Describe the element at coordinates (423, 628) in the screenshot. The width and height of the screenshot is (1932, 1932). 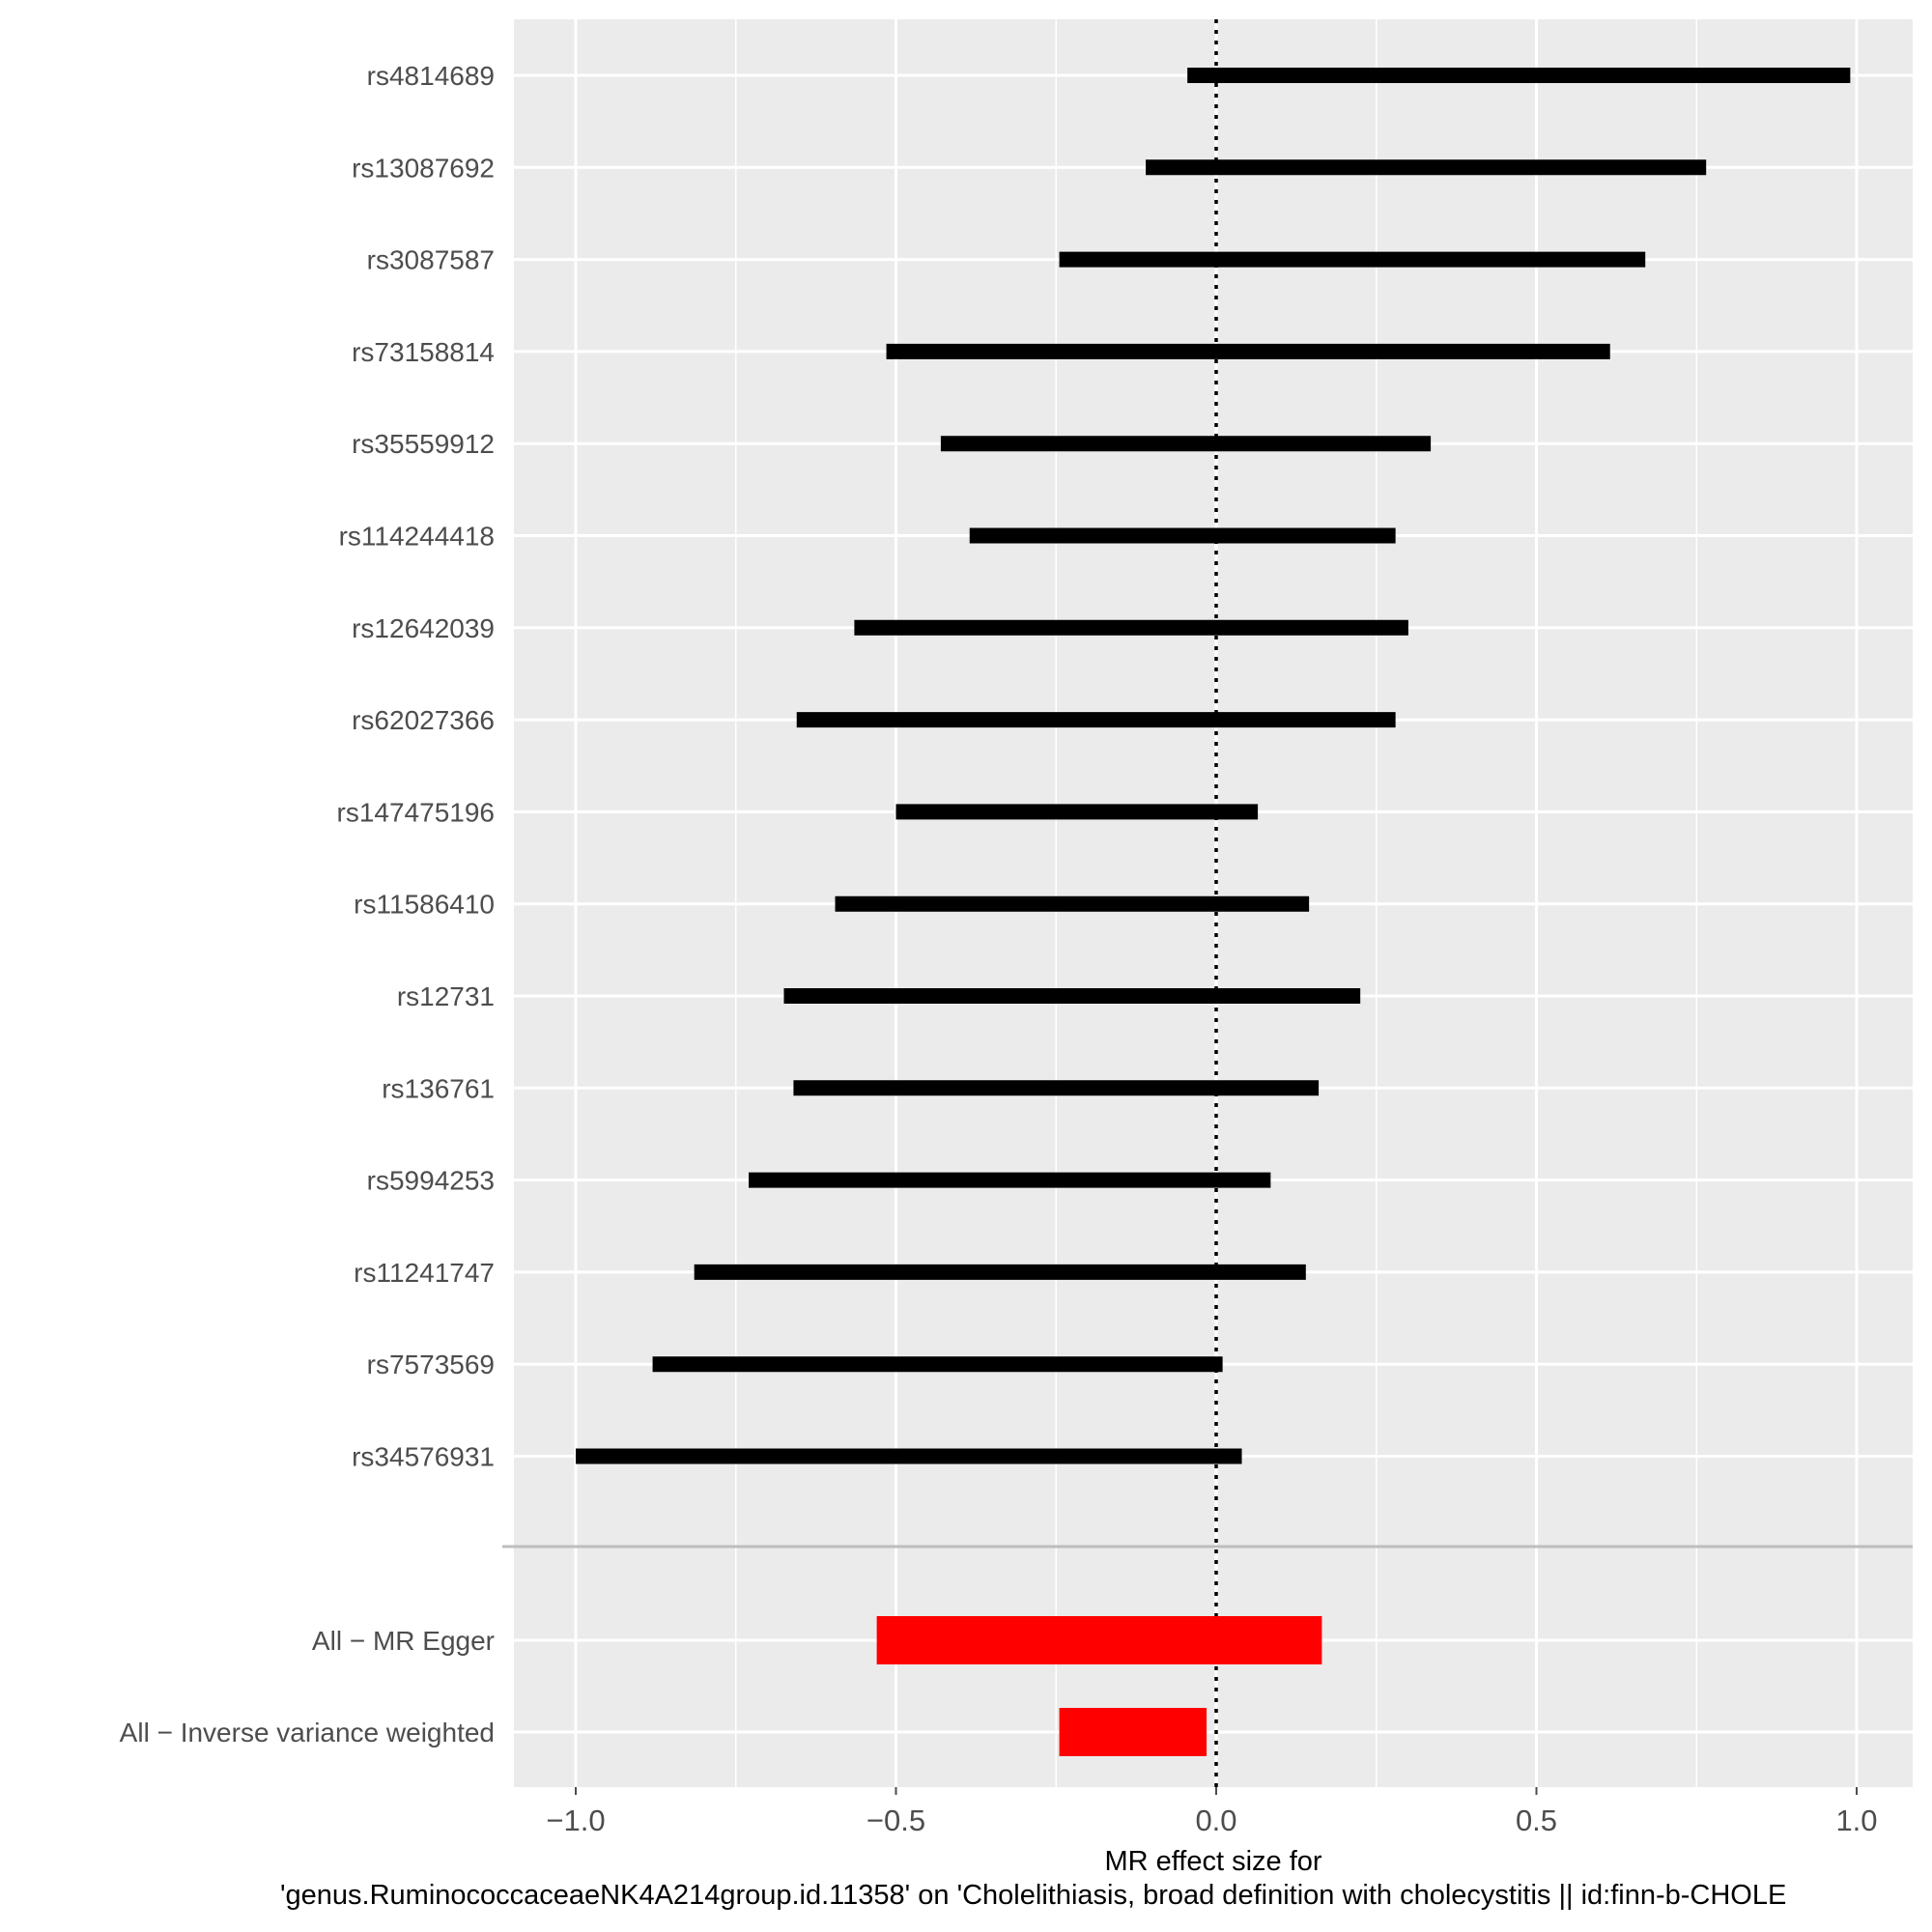
I see `snp-label: rs12642039` at that location.